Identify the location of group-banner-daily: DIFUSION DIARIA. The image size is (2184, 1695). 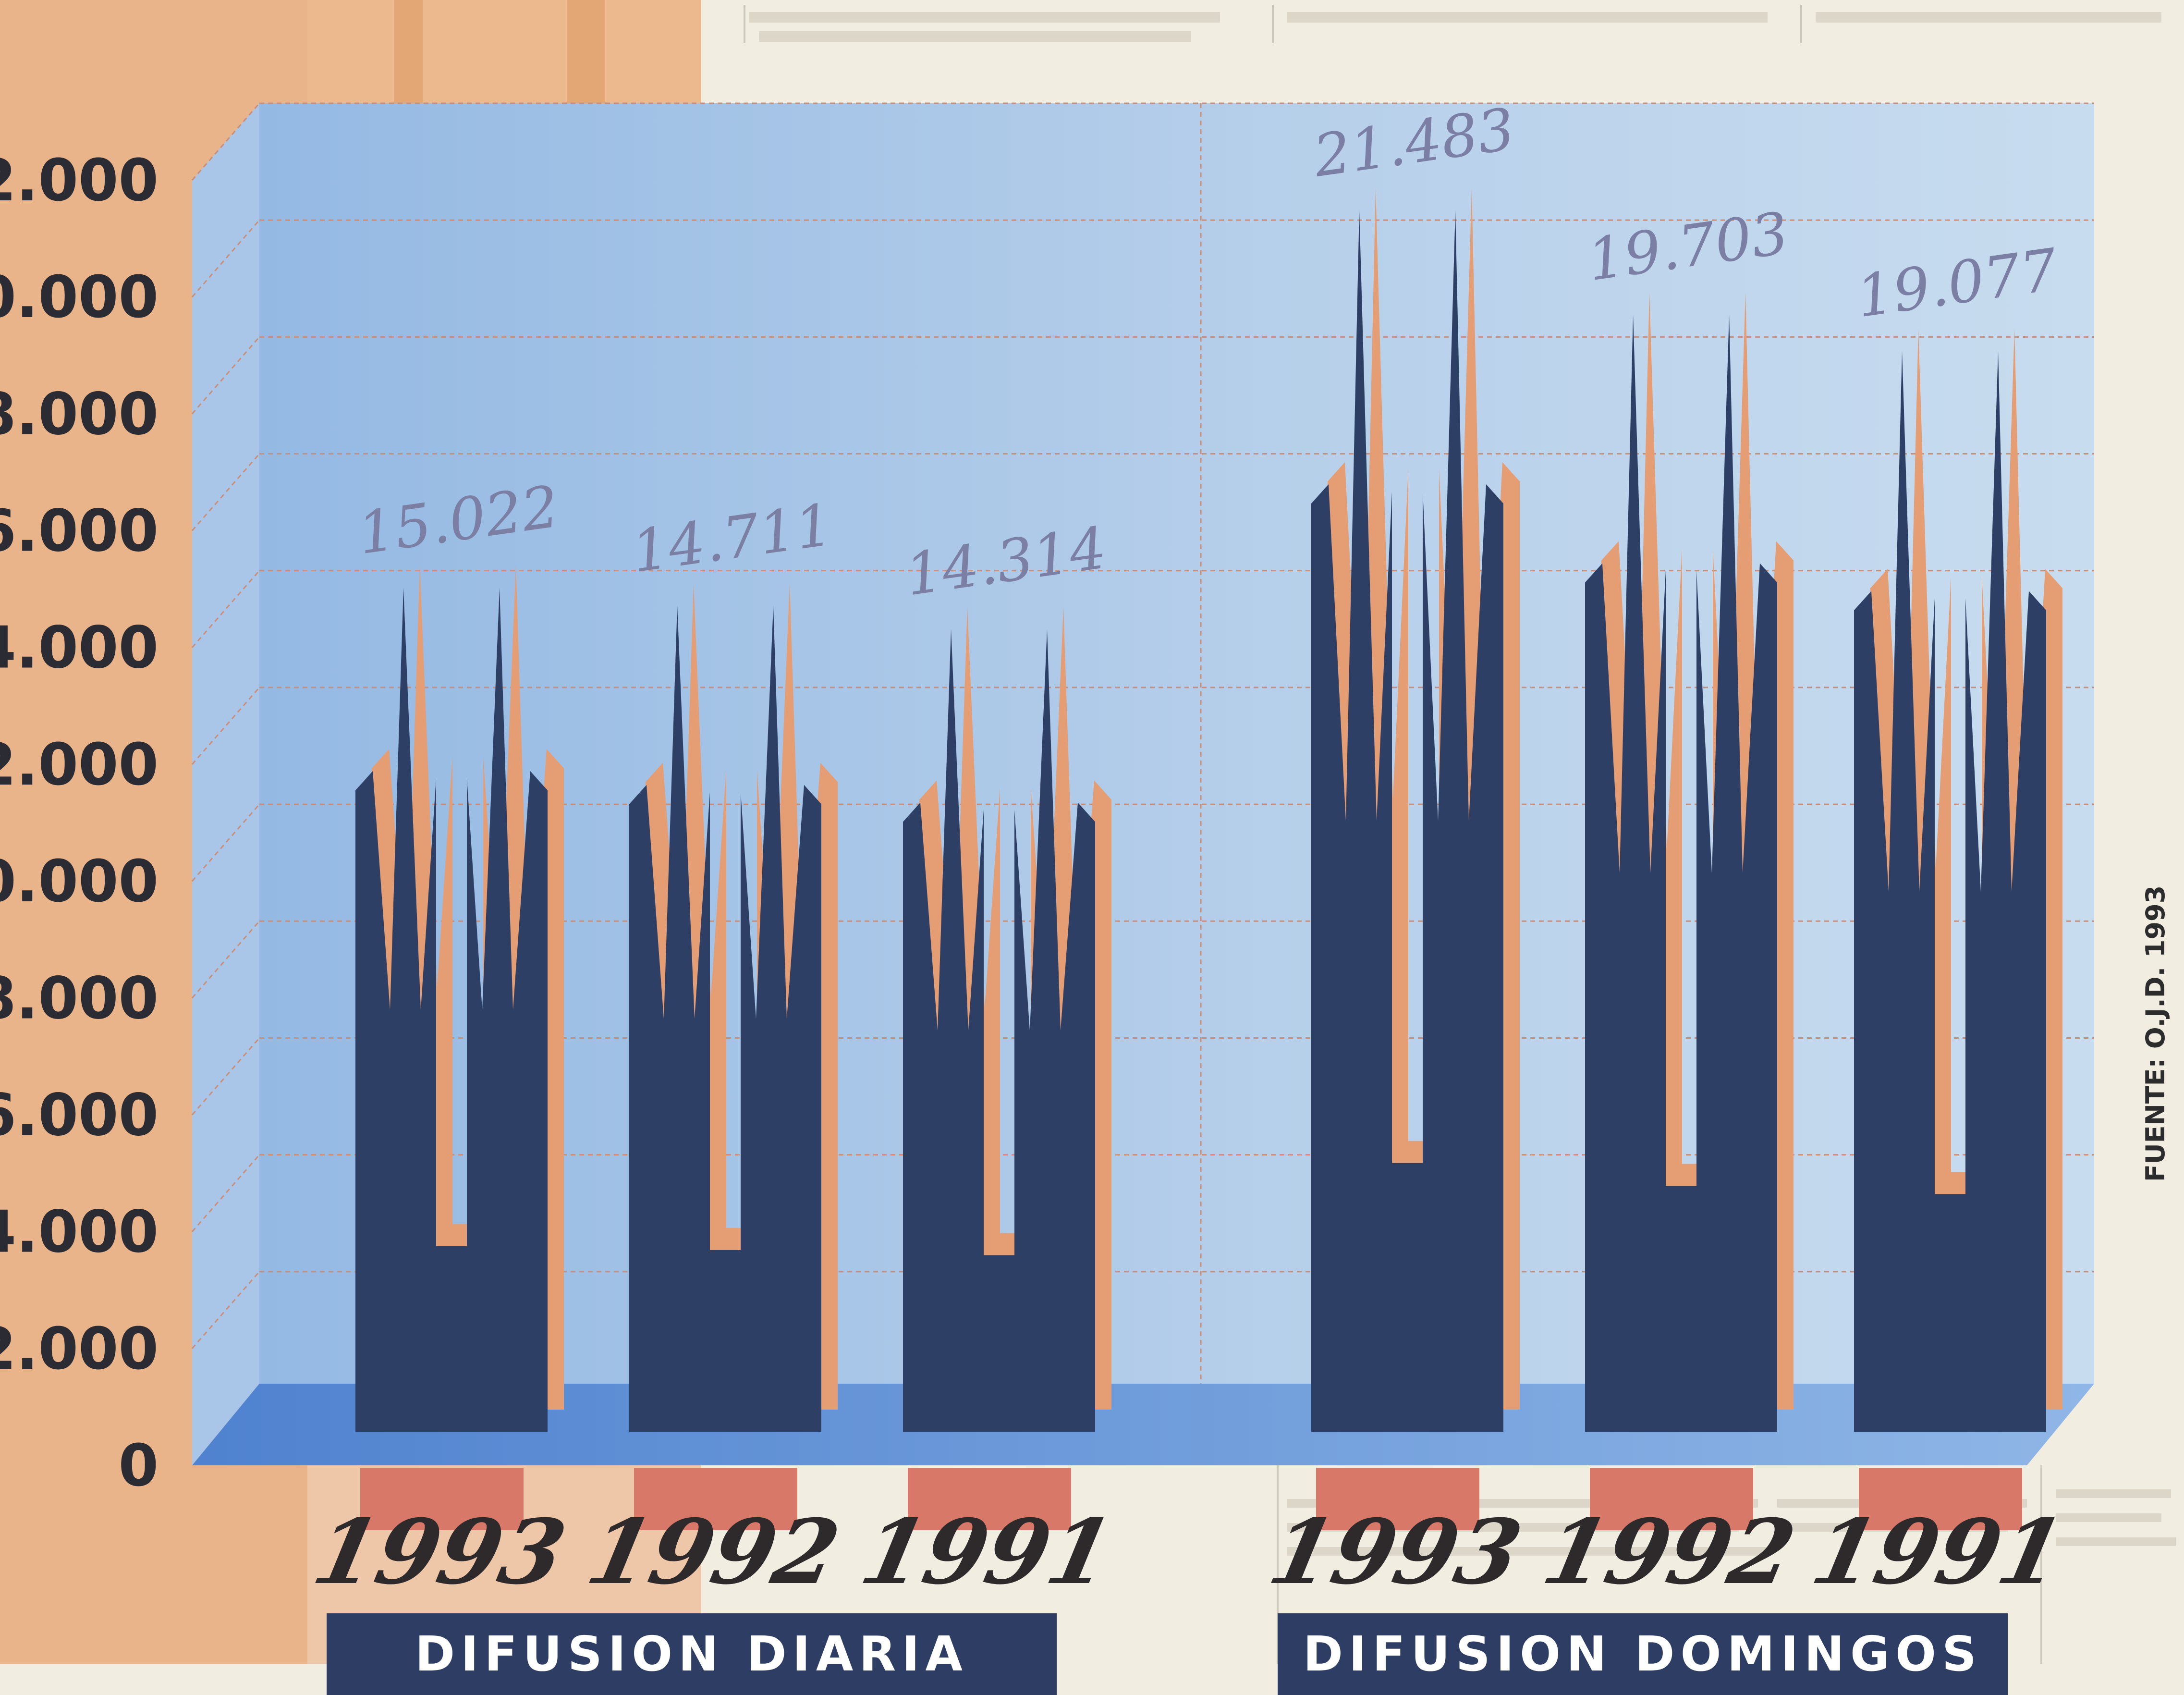
(692, 1654).